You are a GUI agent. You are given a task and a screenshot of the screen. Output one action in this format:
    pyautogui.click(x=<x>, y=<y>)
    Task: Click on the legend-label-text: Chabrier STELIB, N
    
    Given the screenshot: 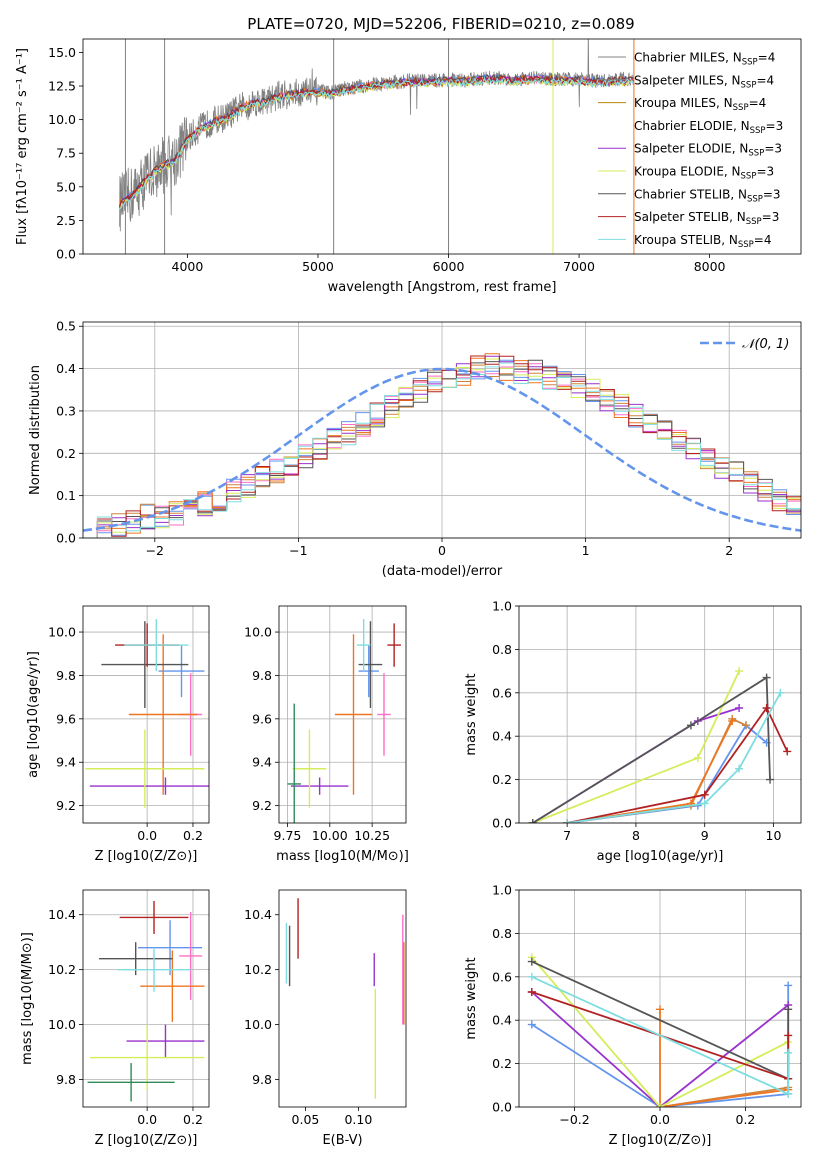 What is the action you would take?
    pyautogui.click(x=690, y=194)
    